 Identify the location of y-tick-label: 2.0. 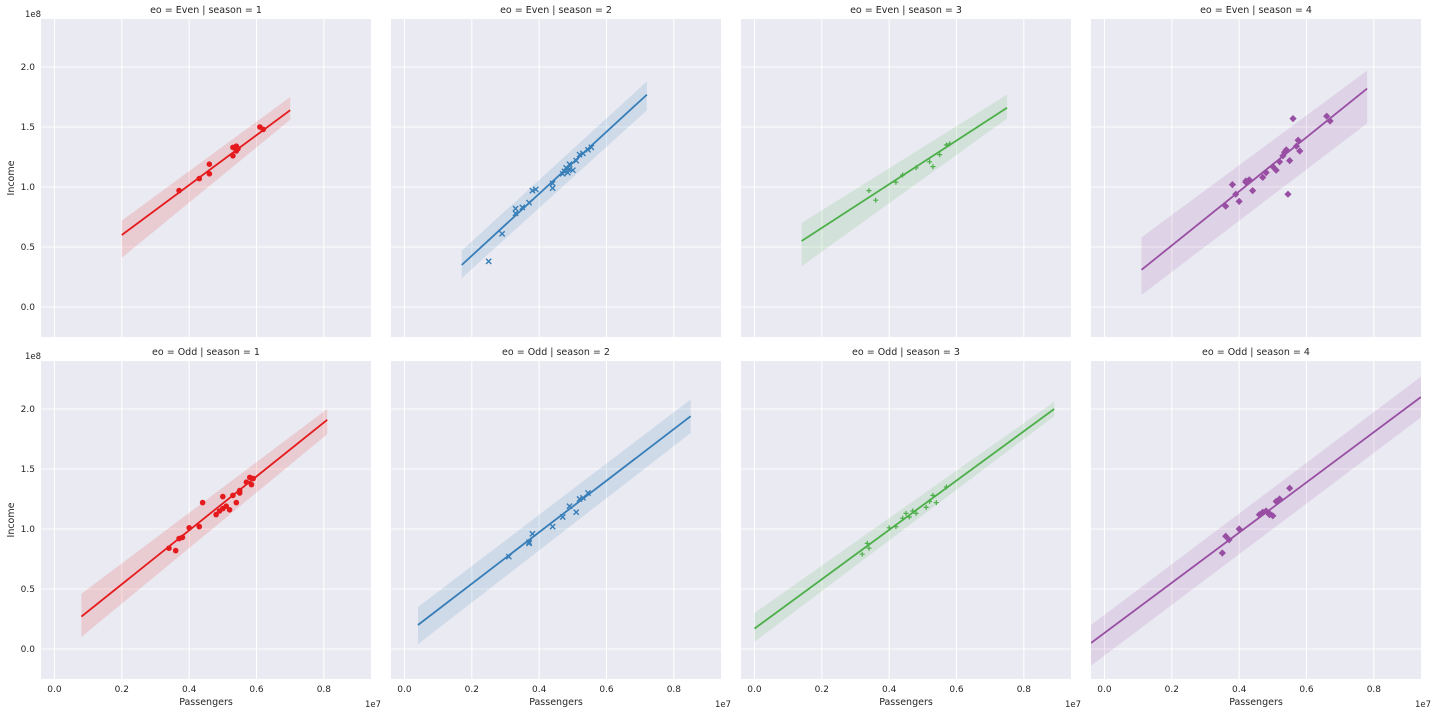
(28, 410).